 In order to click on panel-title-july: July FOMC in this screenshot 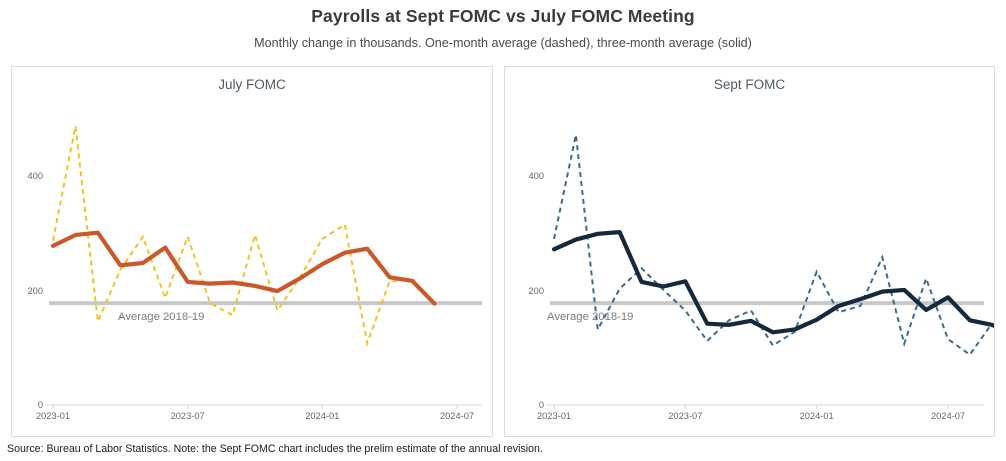, I will do `click(252, 84)`.